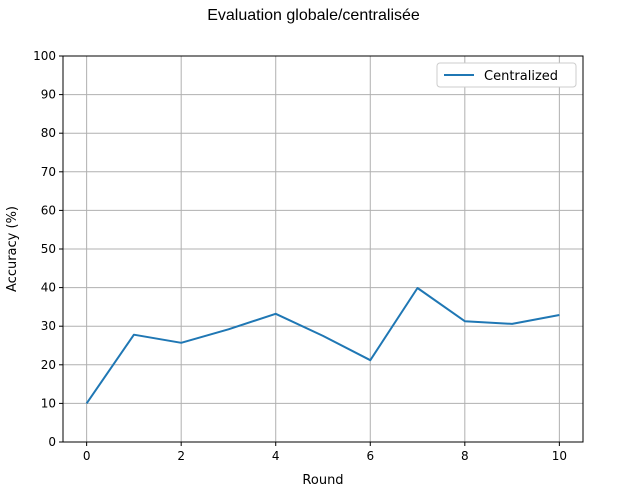 This screenshot has height=500, width=627. Describe the element at coordinates (48, 288) in the screenshot. I see `y-tick-label: 40` at that location.